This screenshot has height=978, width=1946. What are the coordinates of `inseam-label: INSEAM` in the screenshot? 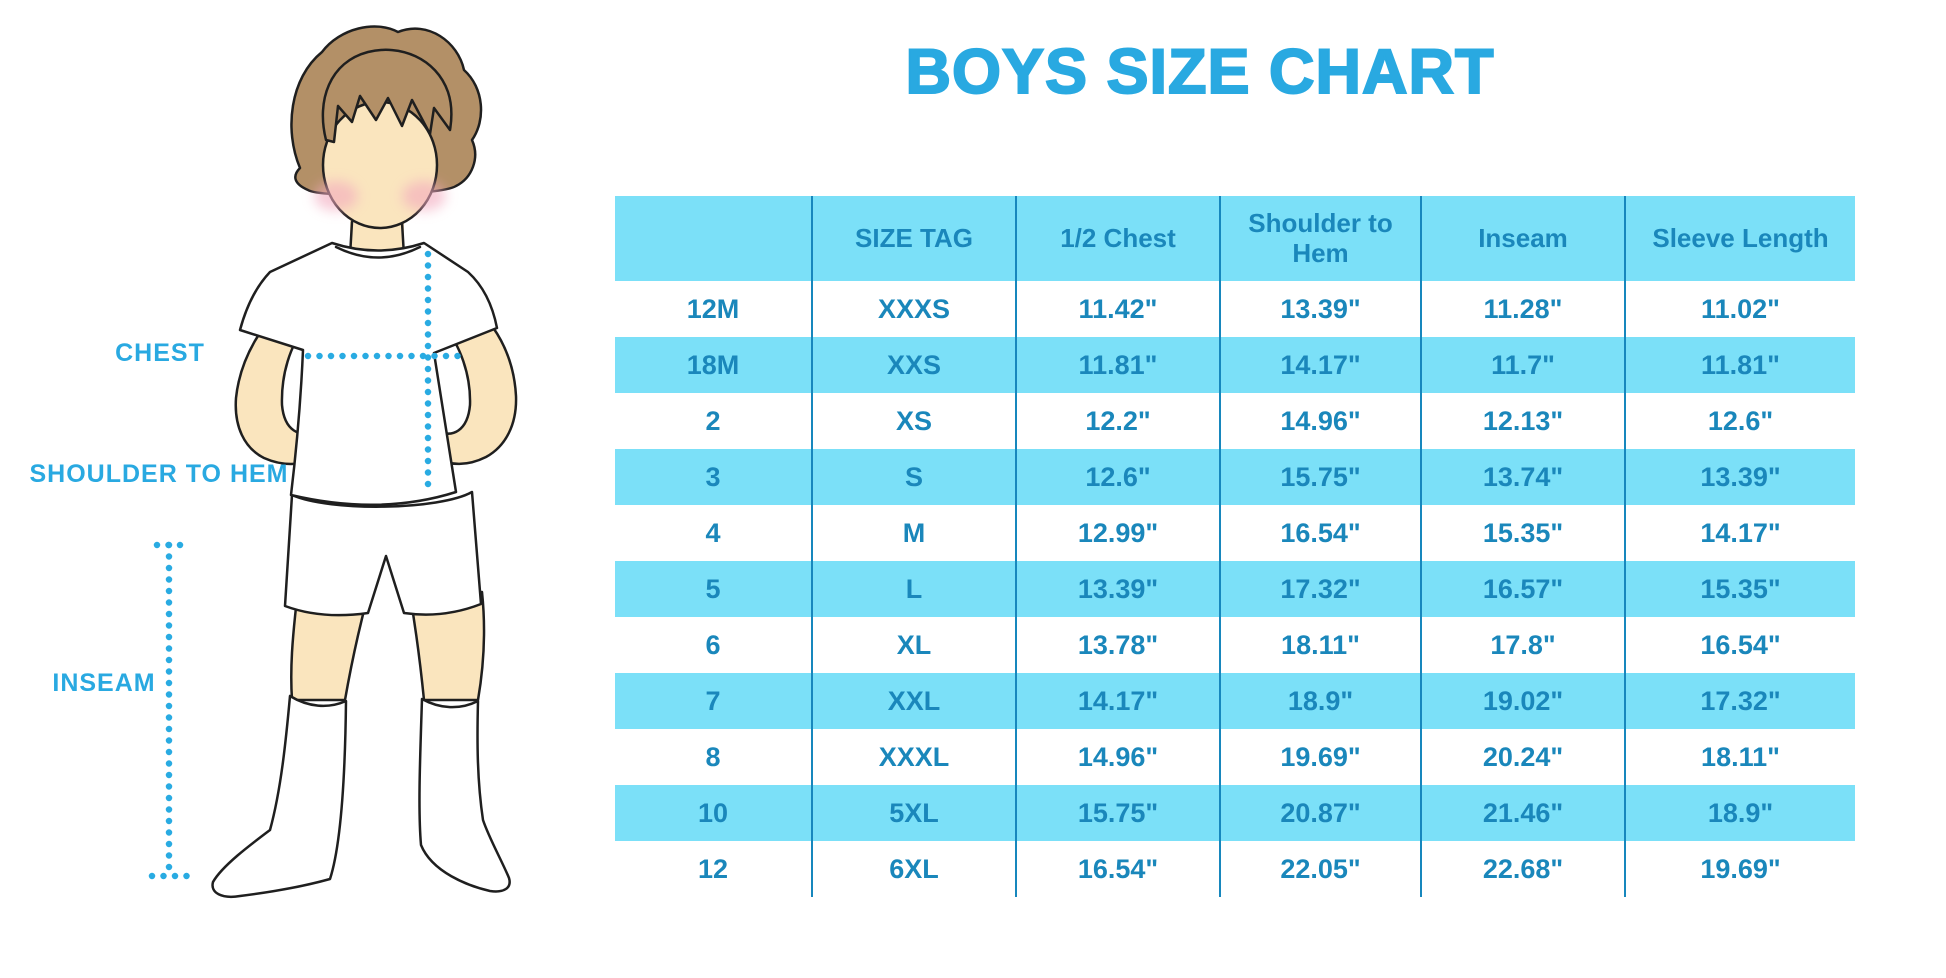 It's located at (103, 683).